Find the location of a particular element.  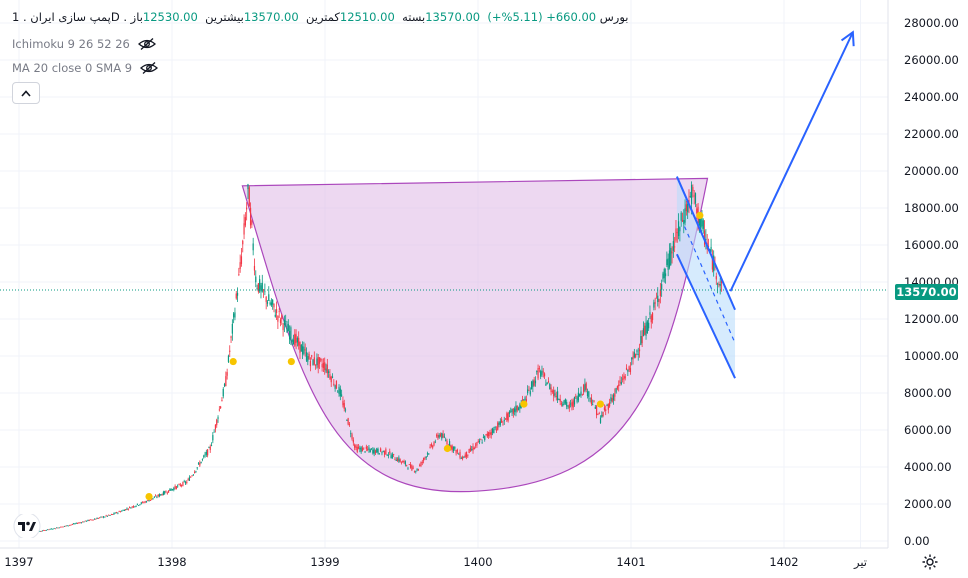

settings-gear-icon is located at coordinates (930, 562).